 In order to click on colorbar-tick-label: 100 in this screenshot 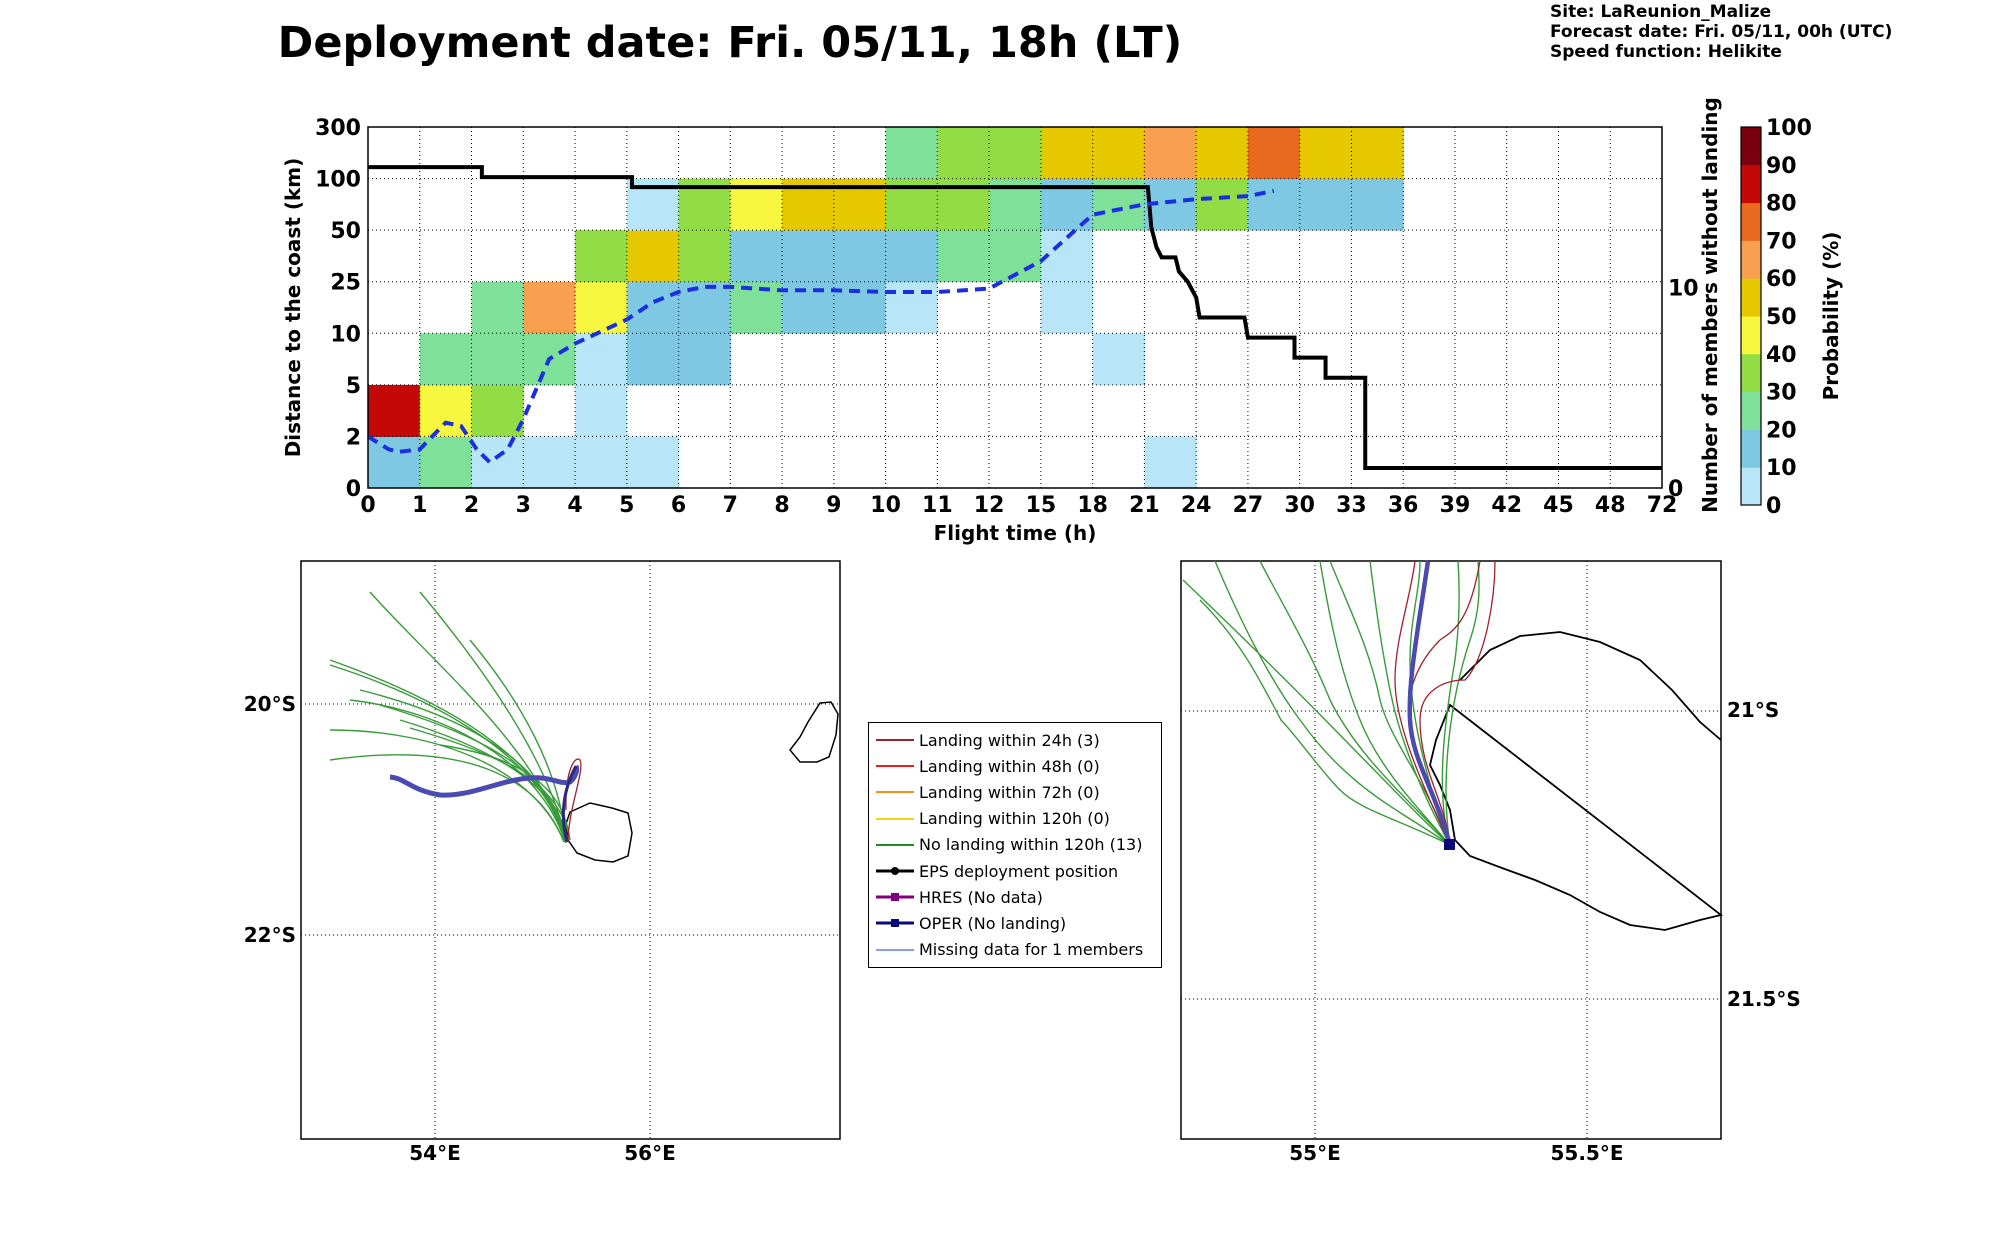, I will do `click(1789, 128)`.